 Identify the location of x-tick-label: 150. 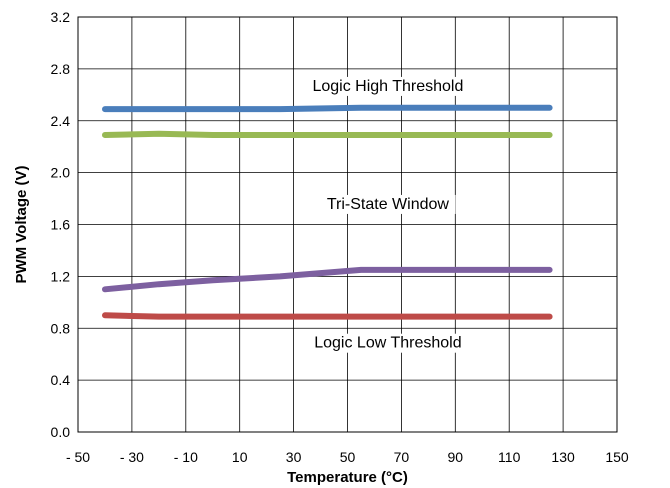
(617, 457).